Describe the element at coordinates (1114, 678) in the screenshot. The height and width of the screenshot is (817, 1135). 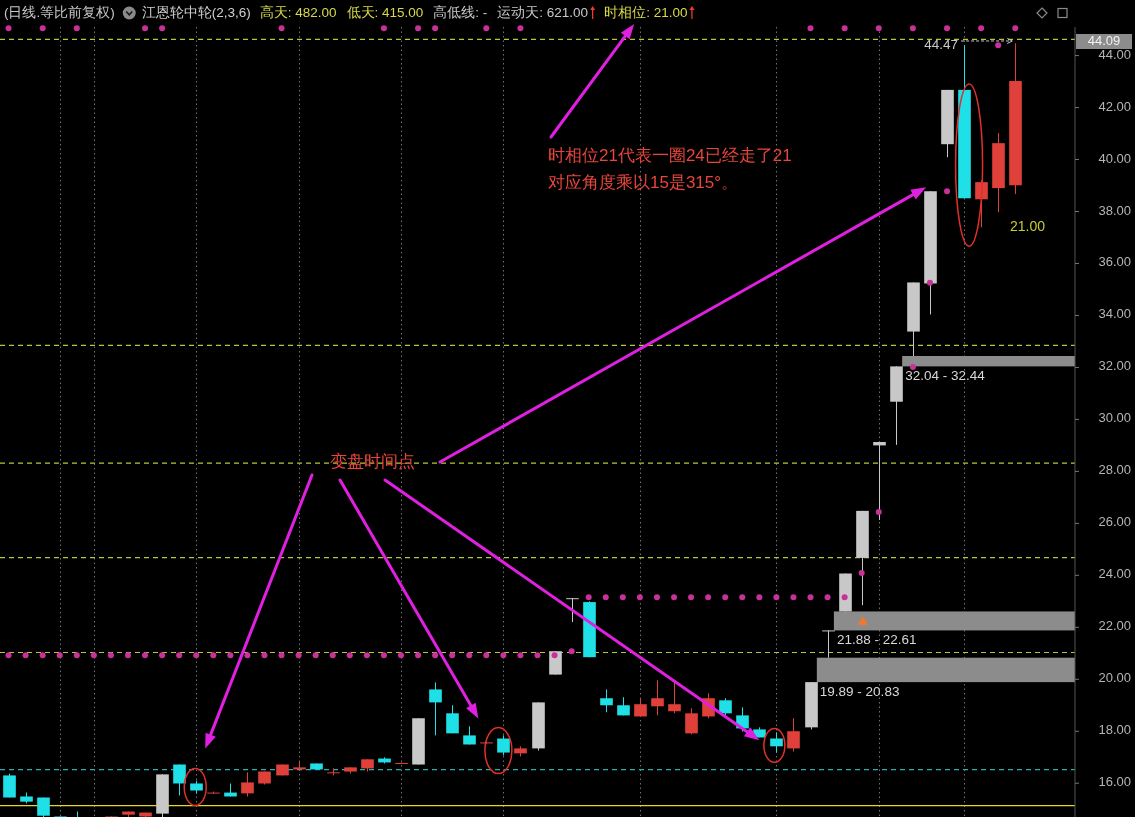
I see `y-tick-label: 20.00` at that location.